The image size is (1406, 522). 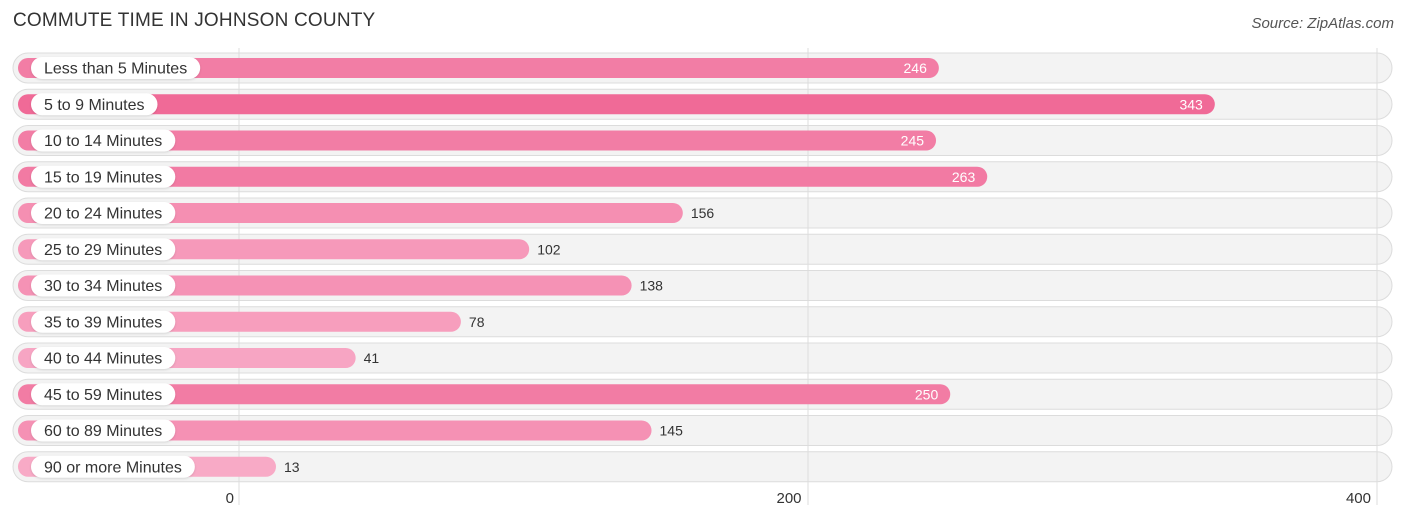 What do you see at coordinates (372, 358) in the screenshot?
I see `value-label: 41` at bounding box center [372, 358].